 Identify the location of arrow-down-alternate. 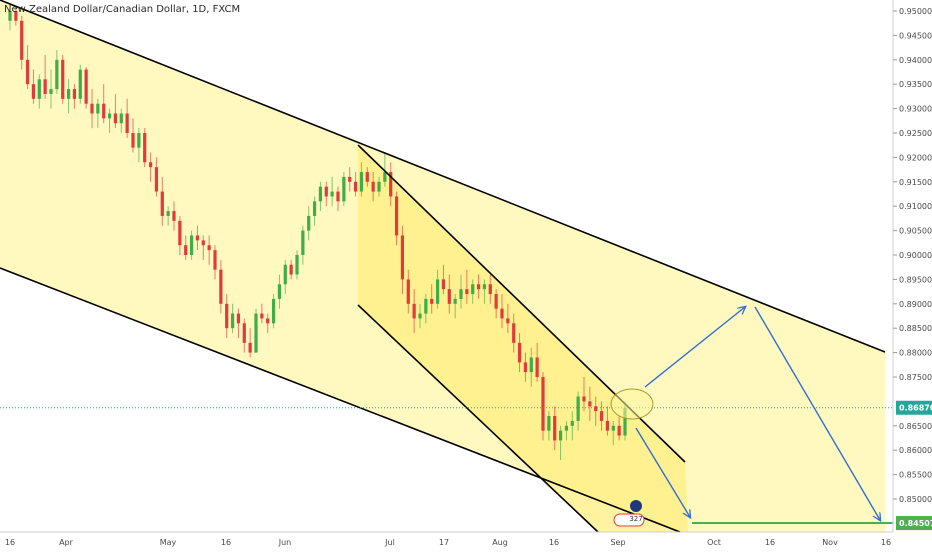
(662, 472).